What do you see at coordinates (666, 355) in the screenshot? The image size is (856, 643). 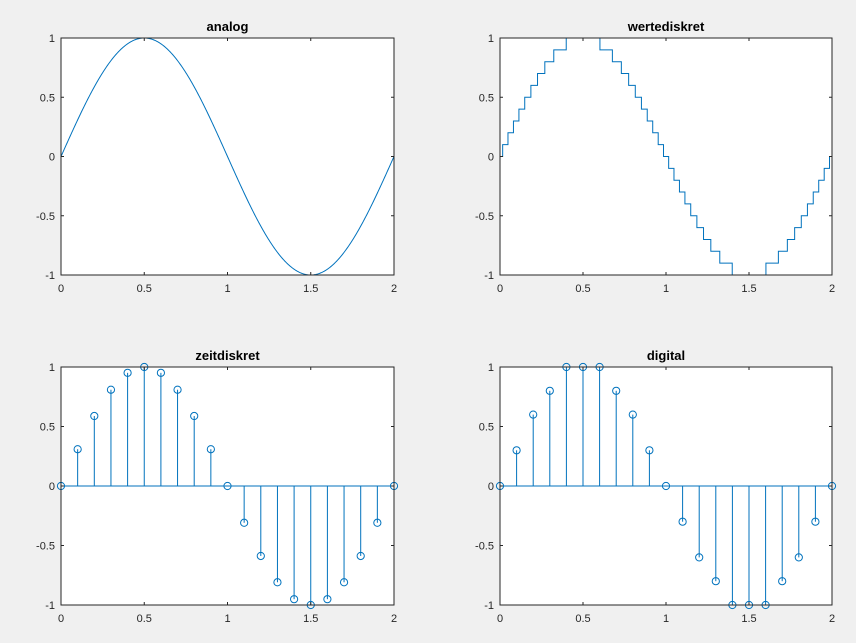 I see `plot-title: digital` at bounding box center [666, 355].